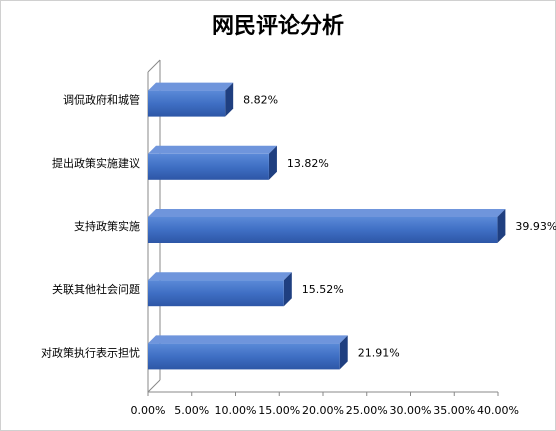  I want to click on y-tick-label: 支持政策实施, so click(107, 226).